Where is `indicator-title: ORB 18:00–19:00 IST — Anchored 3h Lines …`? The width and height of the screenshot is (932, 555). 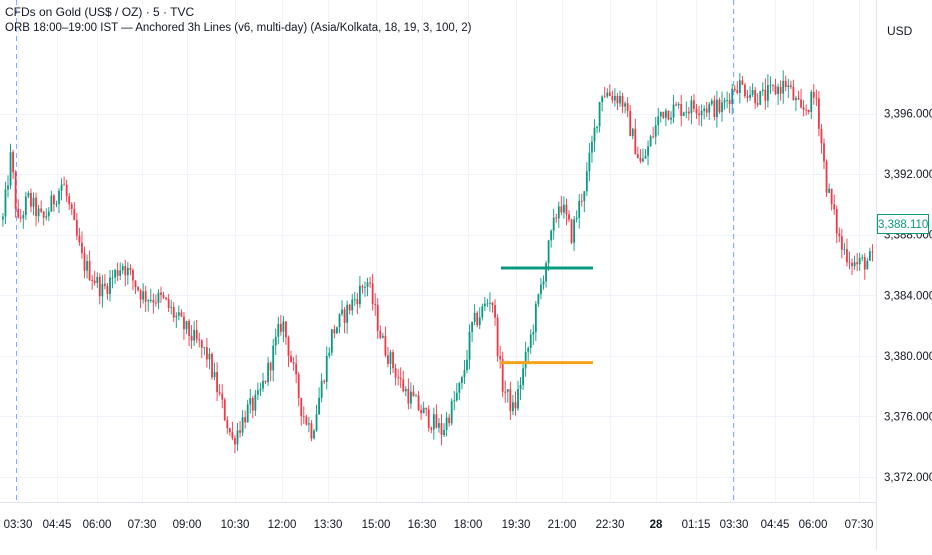 indicator-title: ORB 18:00–19:00 IST — Anchored 3h Lines … is located at coordinates (238, 28).